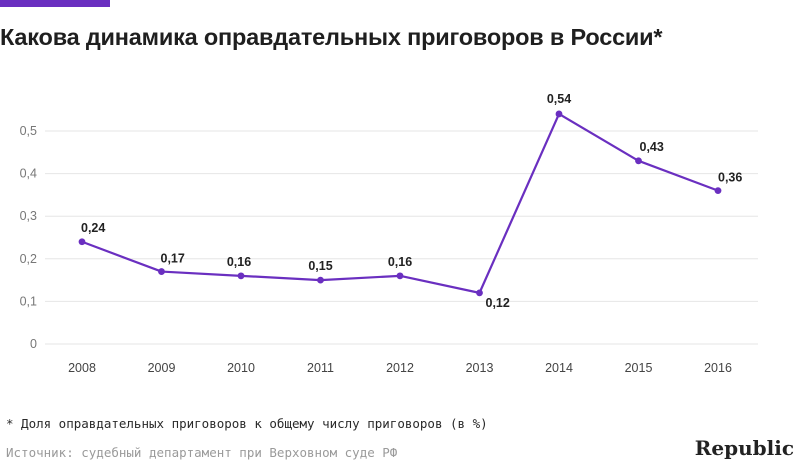 This screenshot has width=800, height=472. What do you see at coordinates (28, 237) in the screenshot?
I see `y-axis-ticks: 0 0,1 0,2 0,3 0,4 0,5` at bounding box center [28, 237].